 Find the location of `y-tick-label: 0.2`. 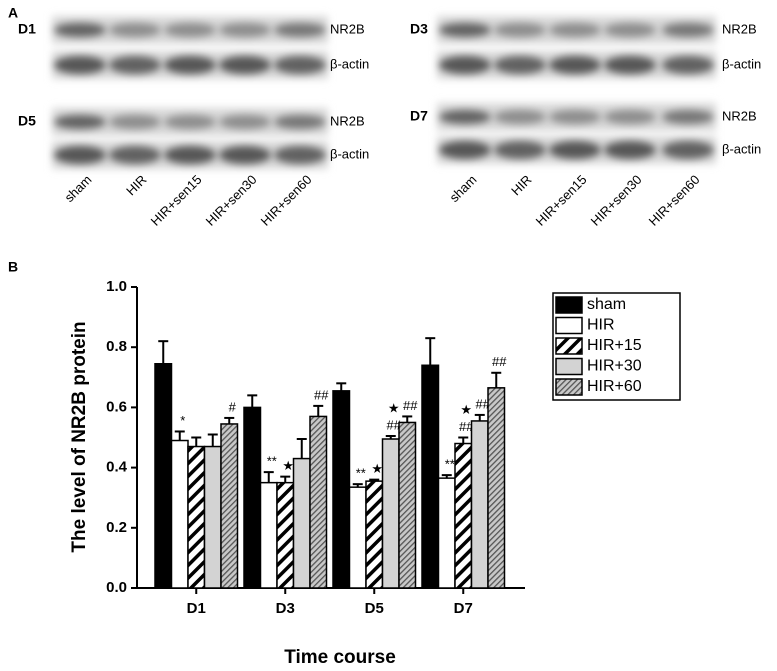

y-tick-label: 0.2 is located at coordinates (116, 527).